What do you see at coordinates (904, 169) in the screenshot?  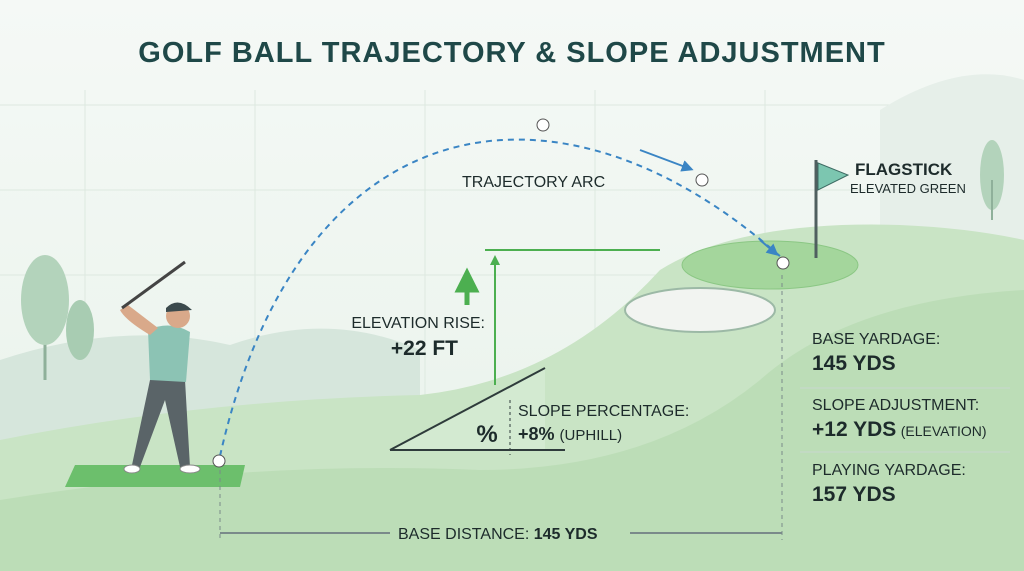 I see `flagstick-label: FLAGSTICK` at bounding box center [904, 169].